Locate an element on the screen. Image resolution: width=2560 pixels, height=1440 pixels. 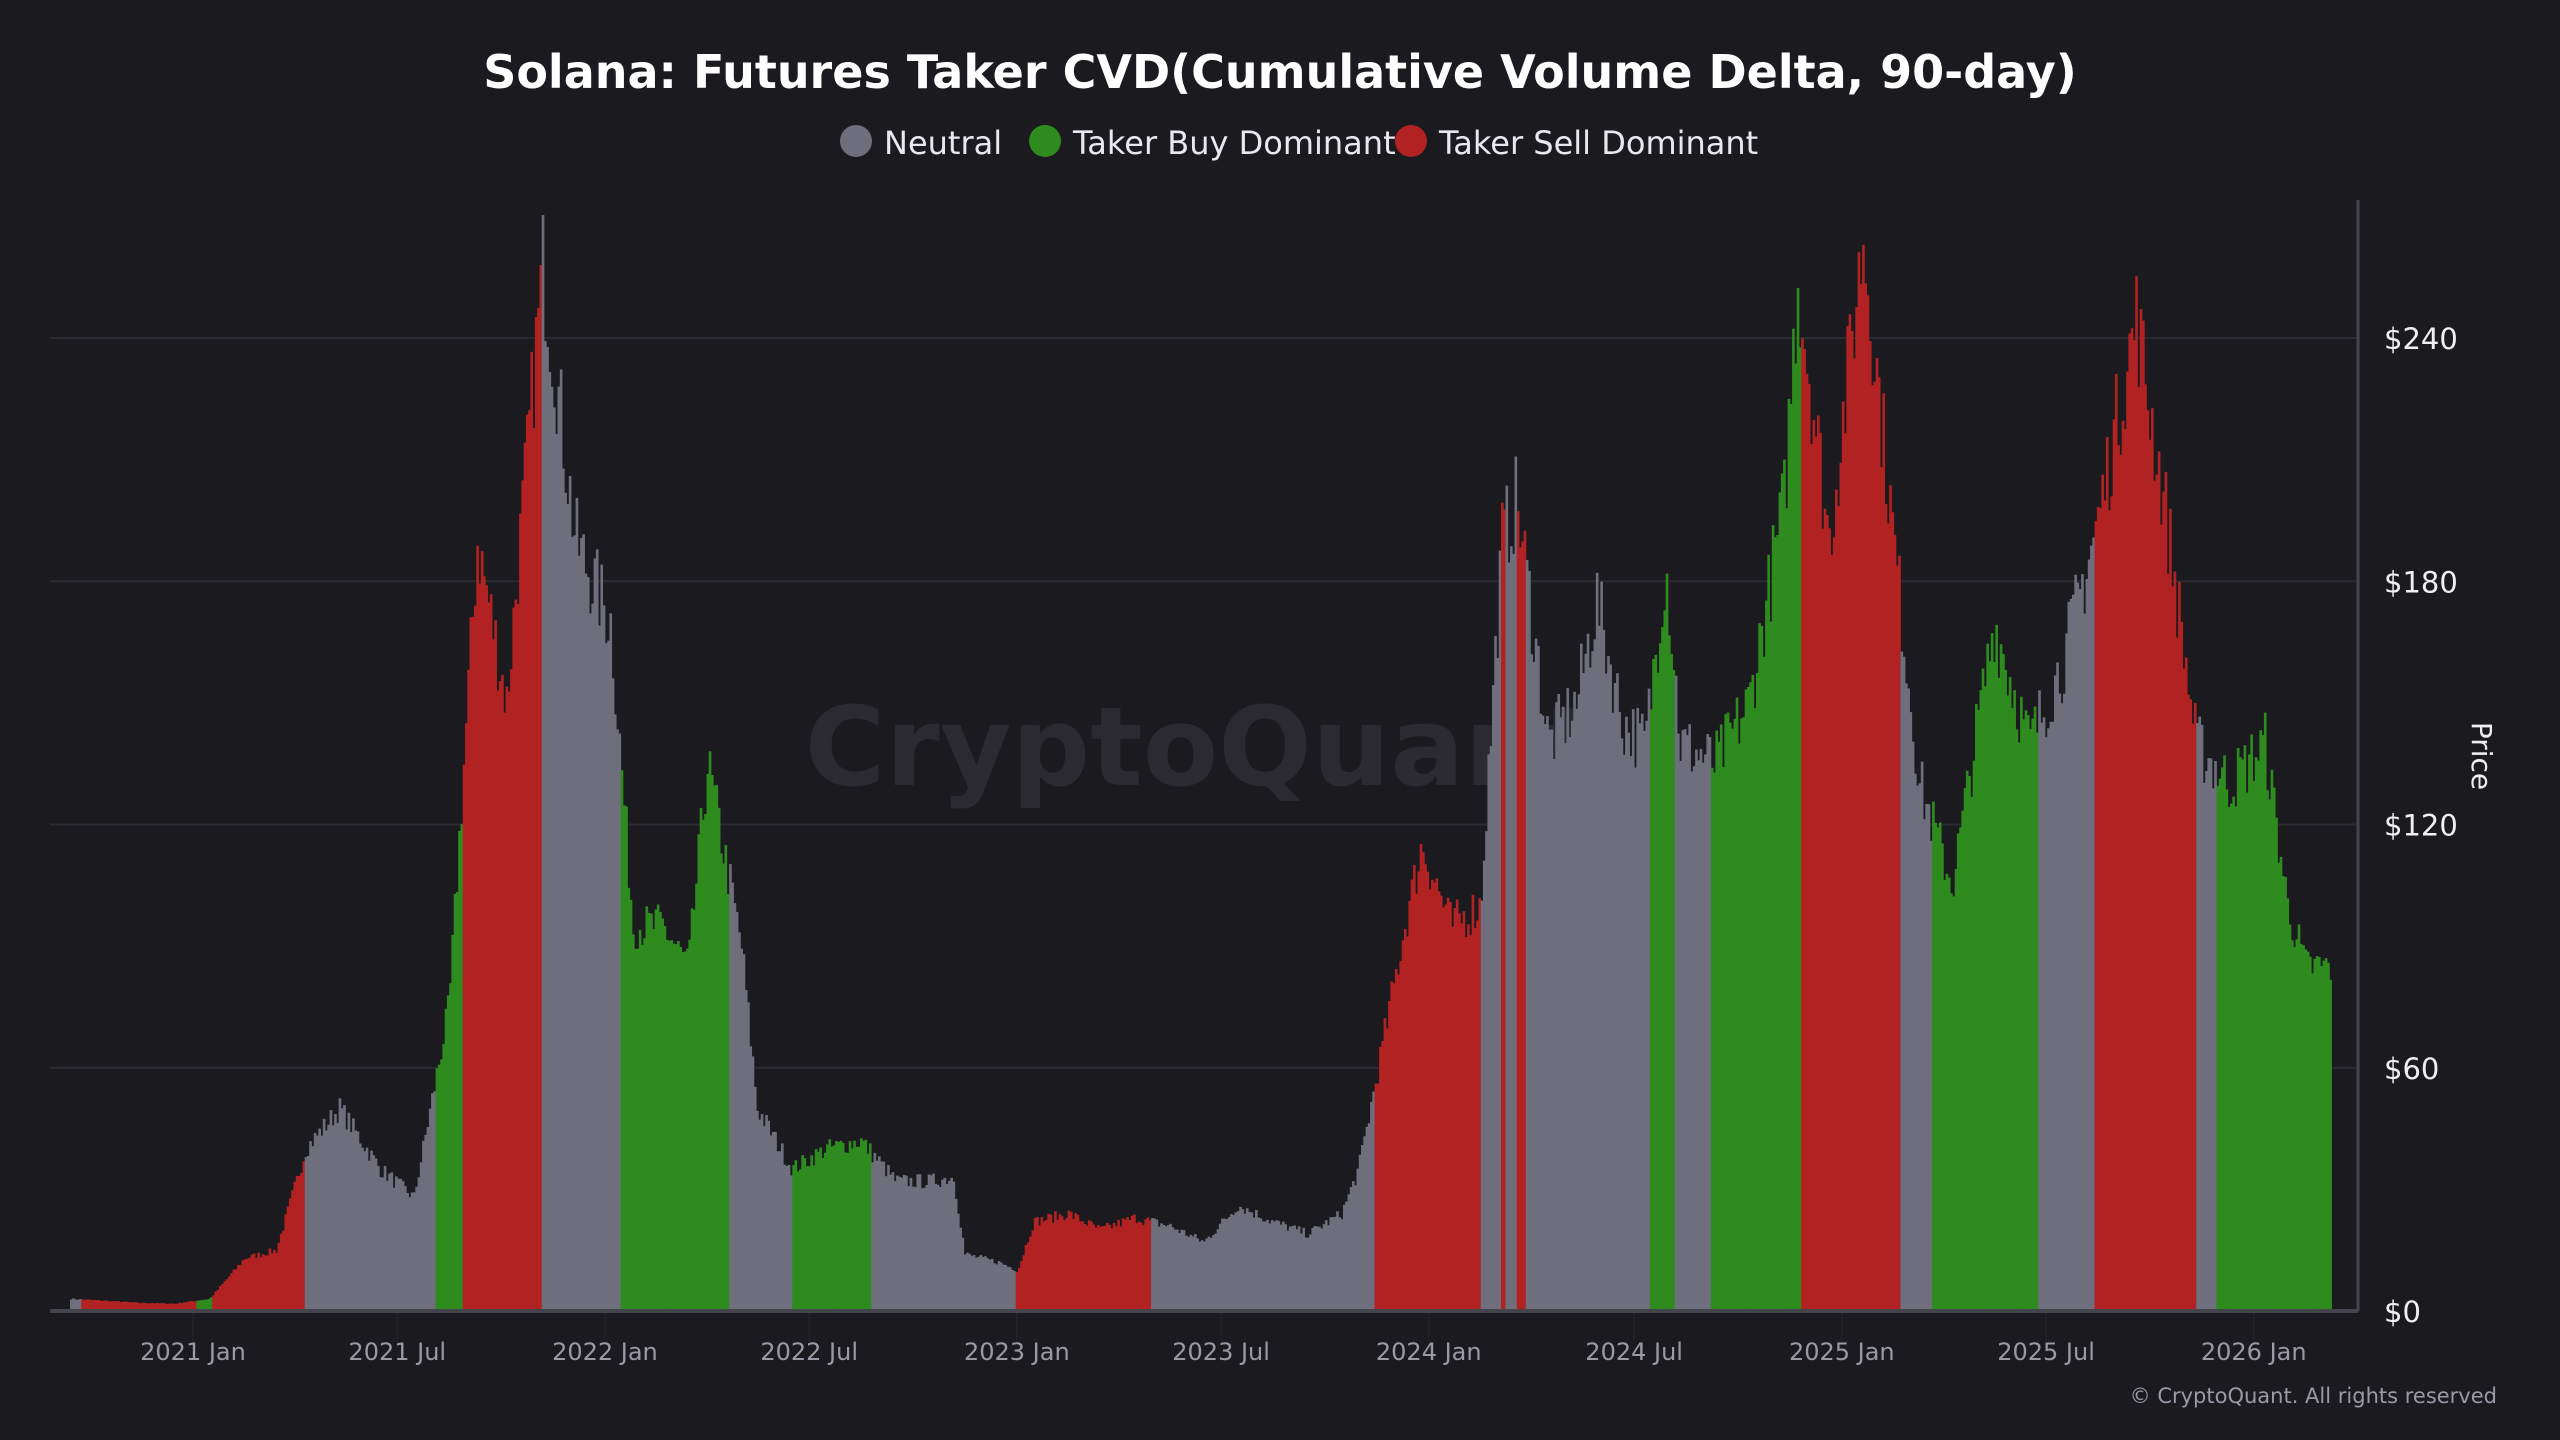
legend-swatch-taker-sell is located at coordinates (1411, 141).